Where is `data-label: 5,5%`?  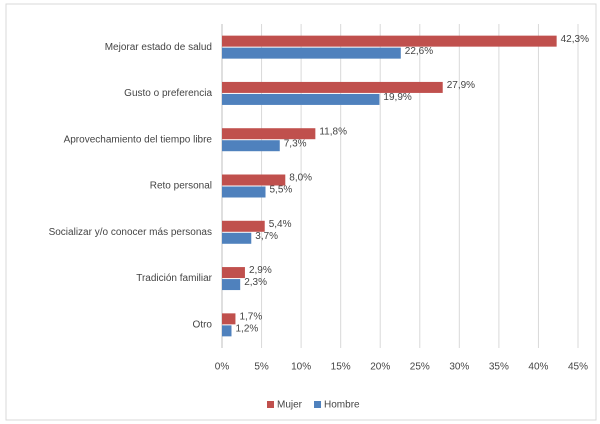 data-label: 5,5% is located at coordinates (281, 190).